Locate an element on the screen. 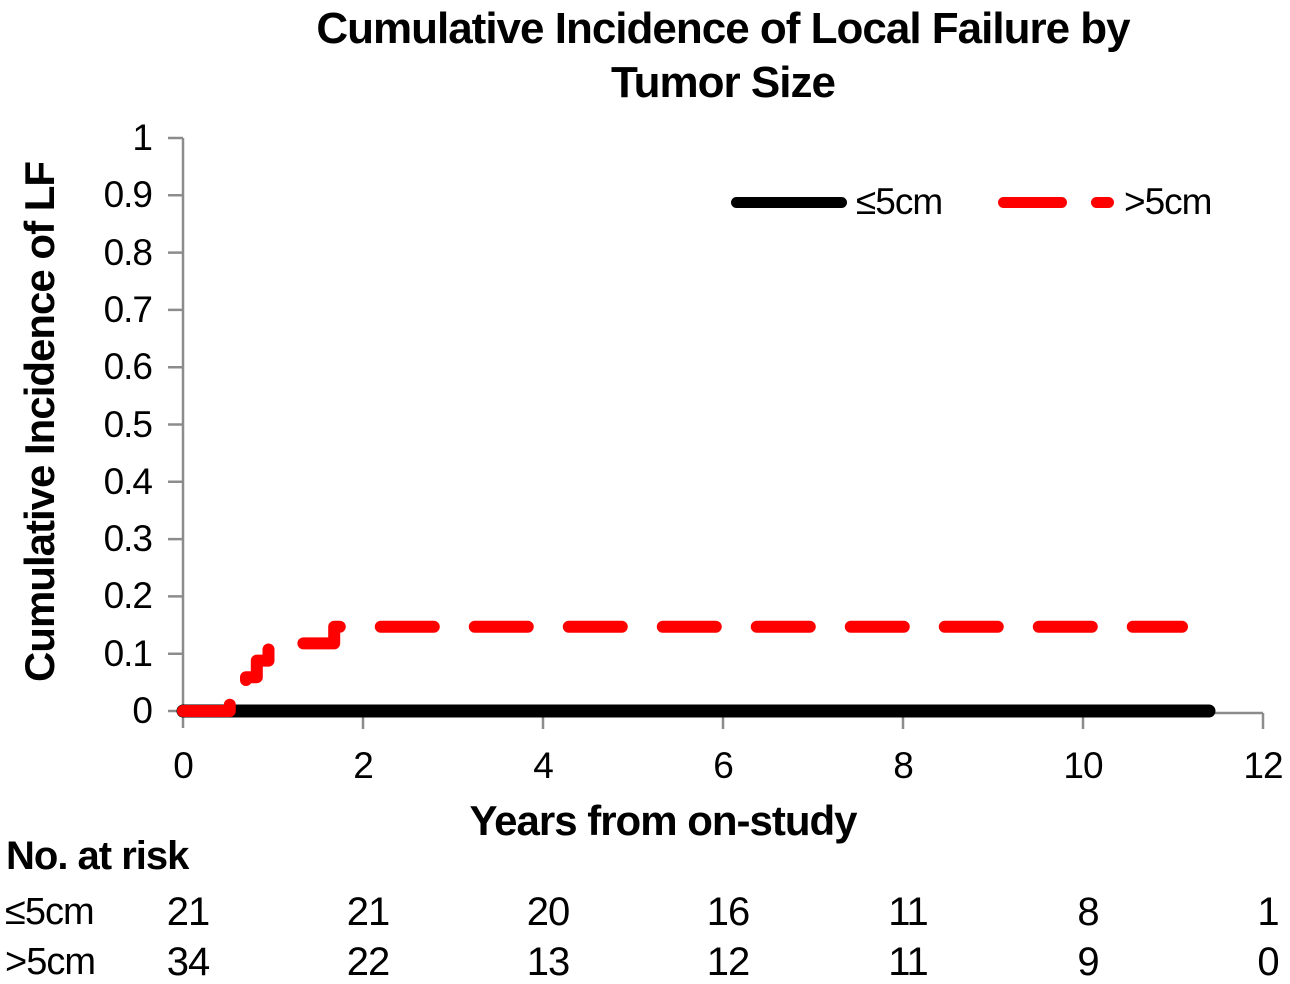  y-tick-label: 0 is located at coordinates (142, 710).